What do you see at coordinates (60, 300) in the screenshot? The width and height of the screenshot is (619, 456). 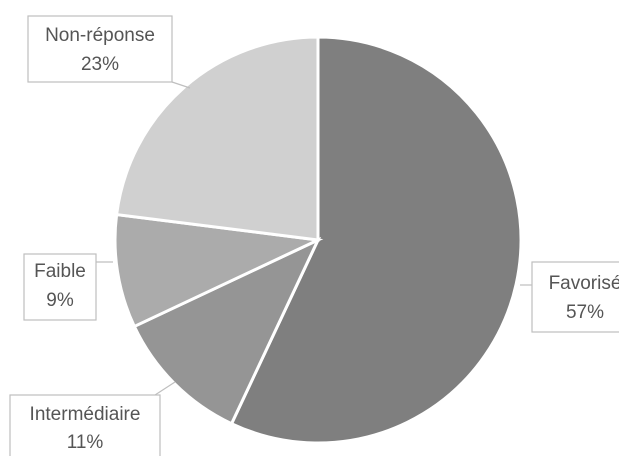 I see `slice-label-value: 9%` at bounding box center [60, 300].